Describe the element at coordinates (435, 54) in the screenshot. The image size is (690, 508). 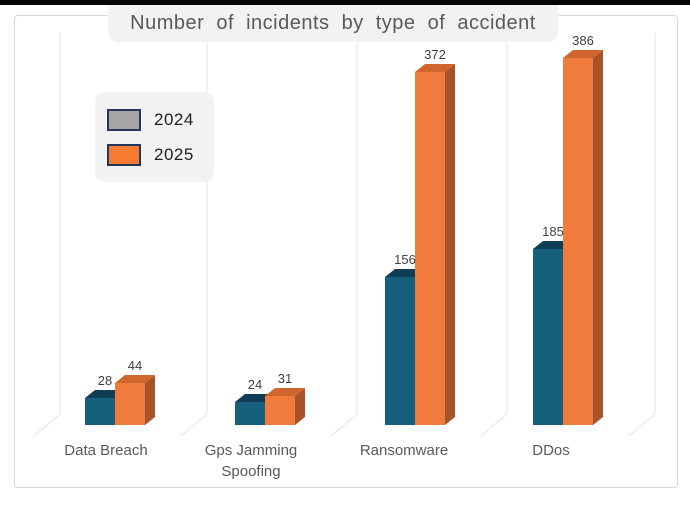
I see `value-label-2025: 372` at that location.